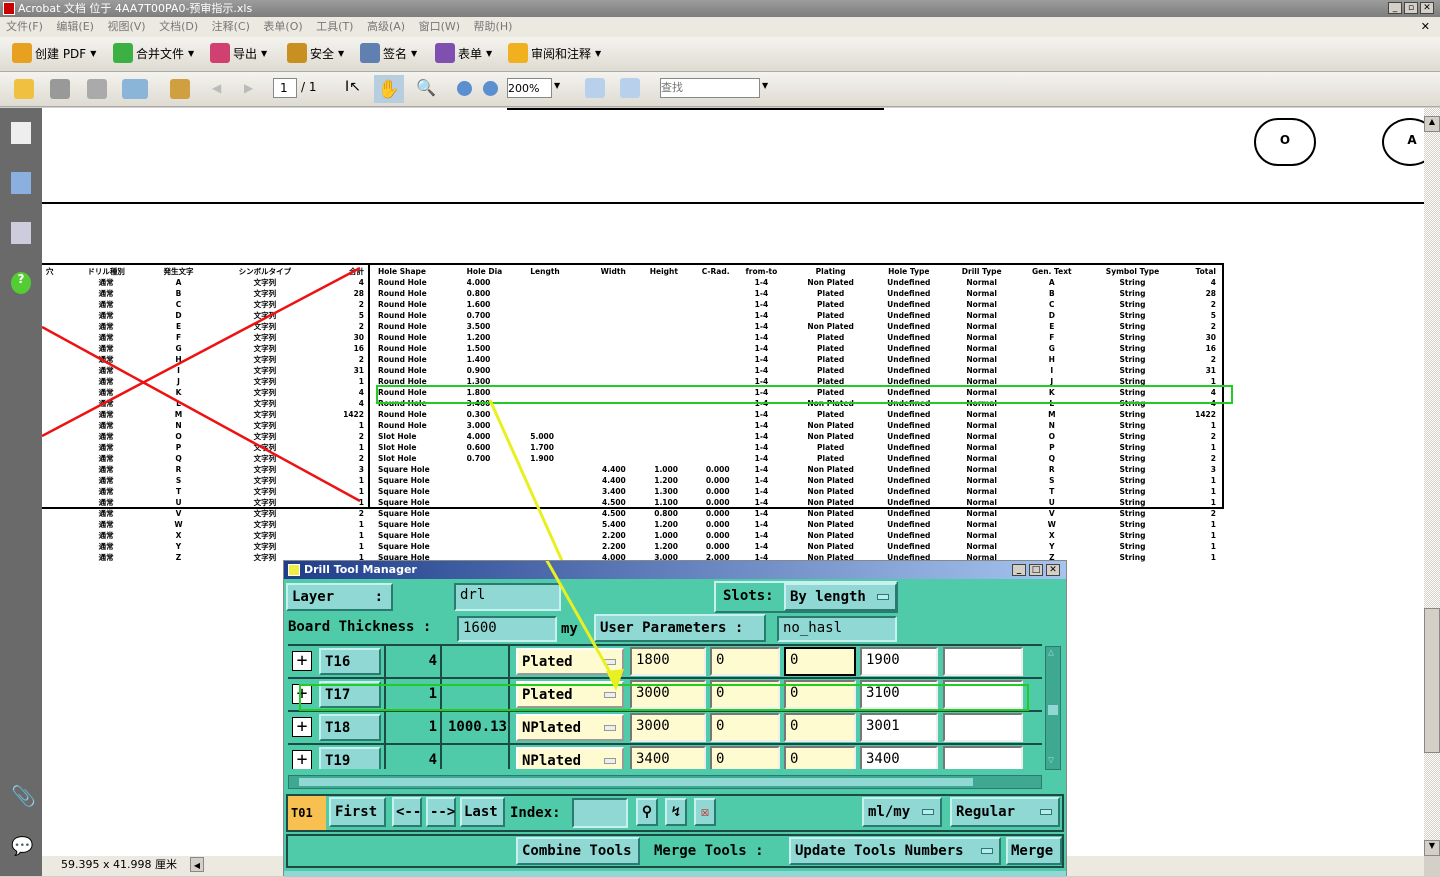  I want to click on vertical-scrollbar: ▲ ▼, so click(1432, 482).